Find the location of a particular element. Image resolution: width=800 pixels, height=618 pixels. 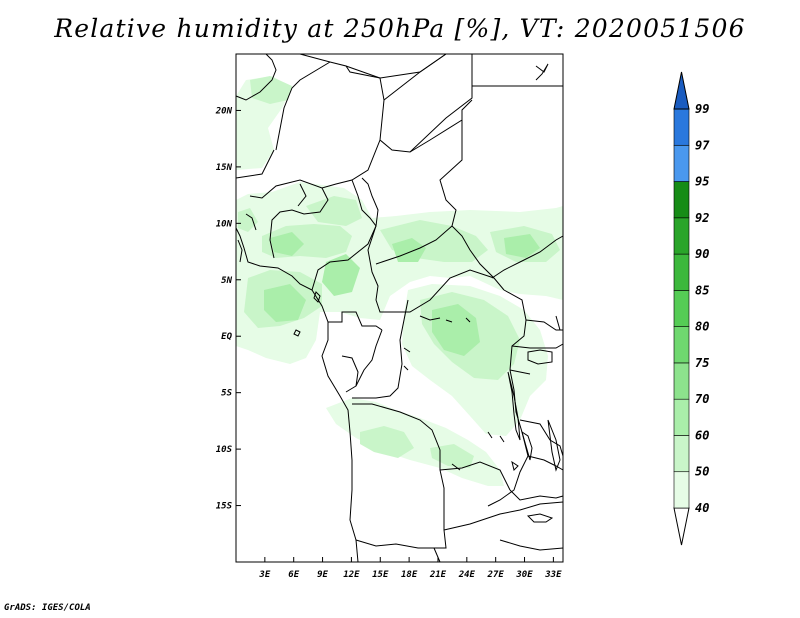

lat-tick-label: 15S is located at coordinates (224, 507).